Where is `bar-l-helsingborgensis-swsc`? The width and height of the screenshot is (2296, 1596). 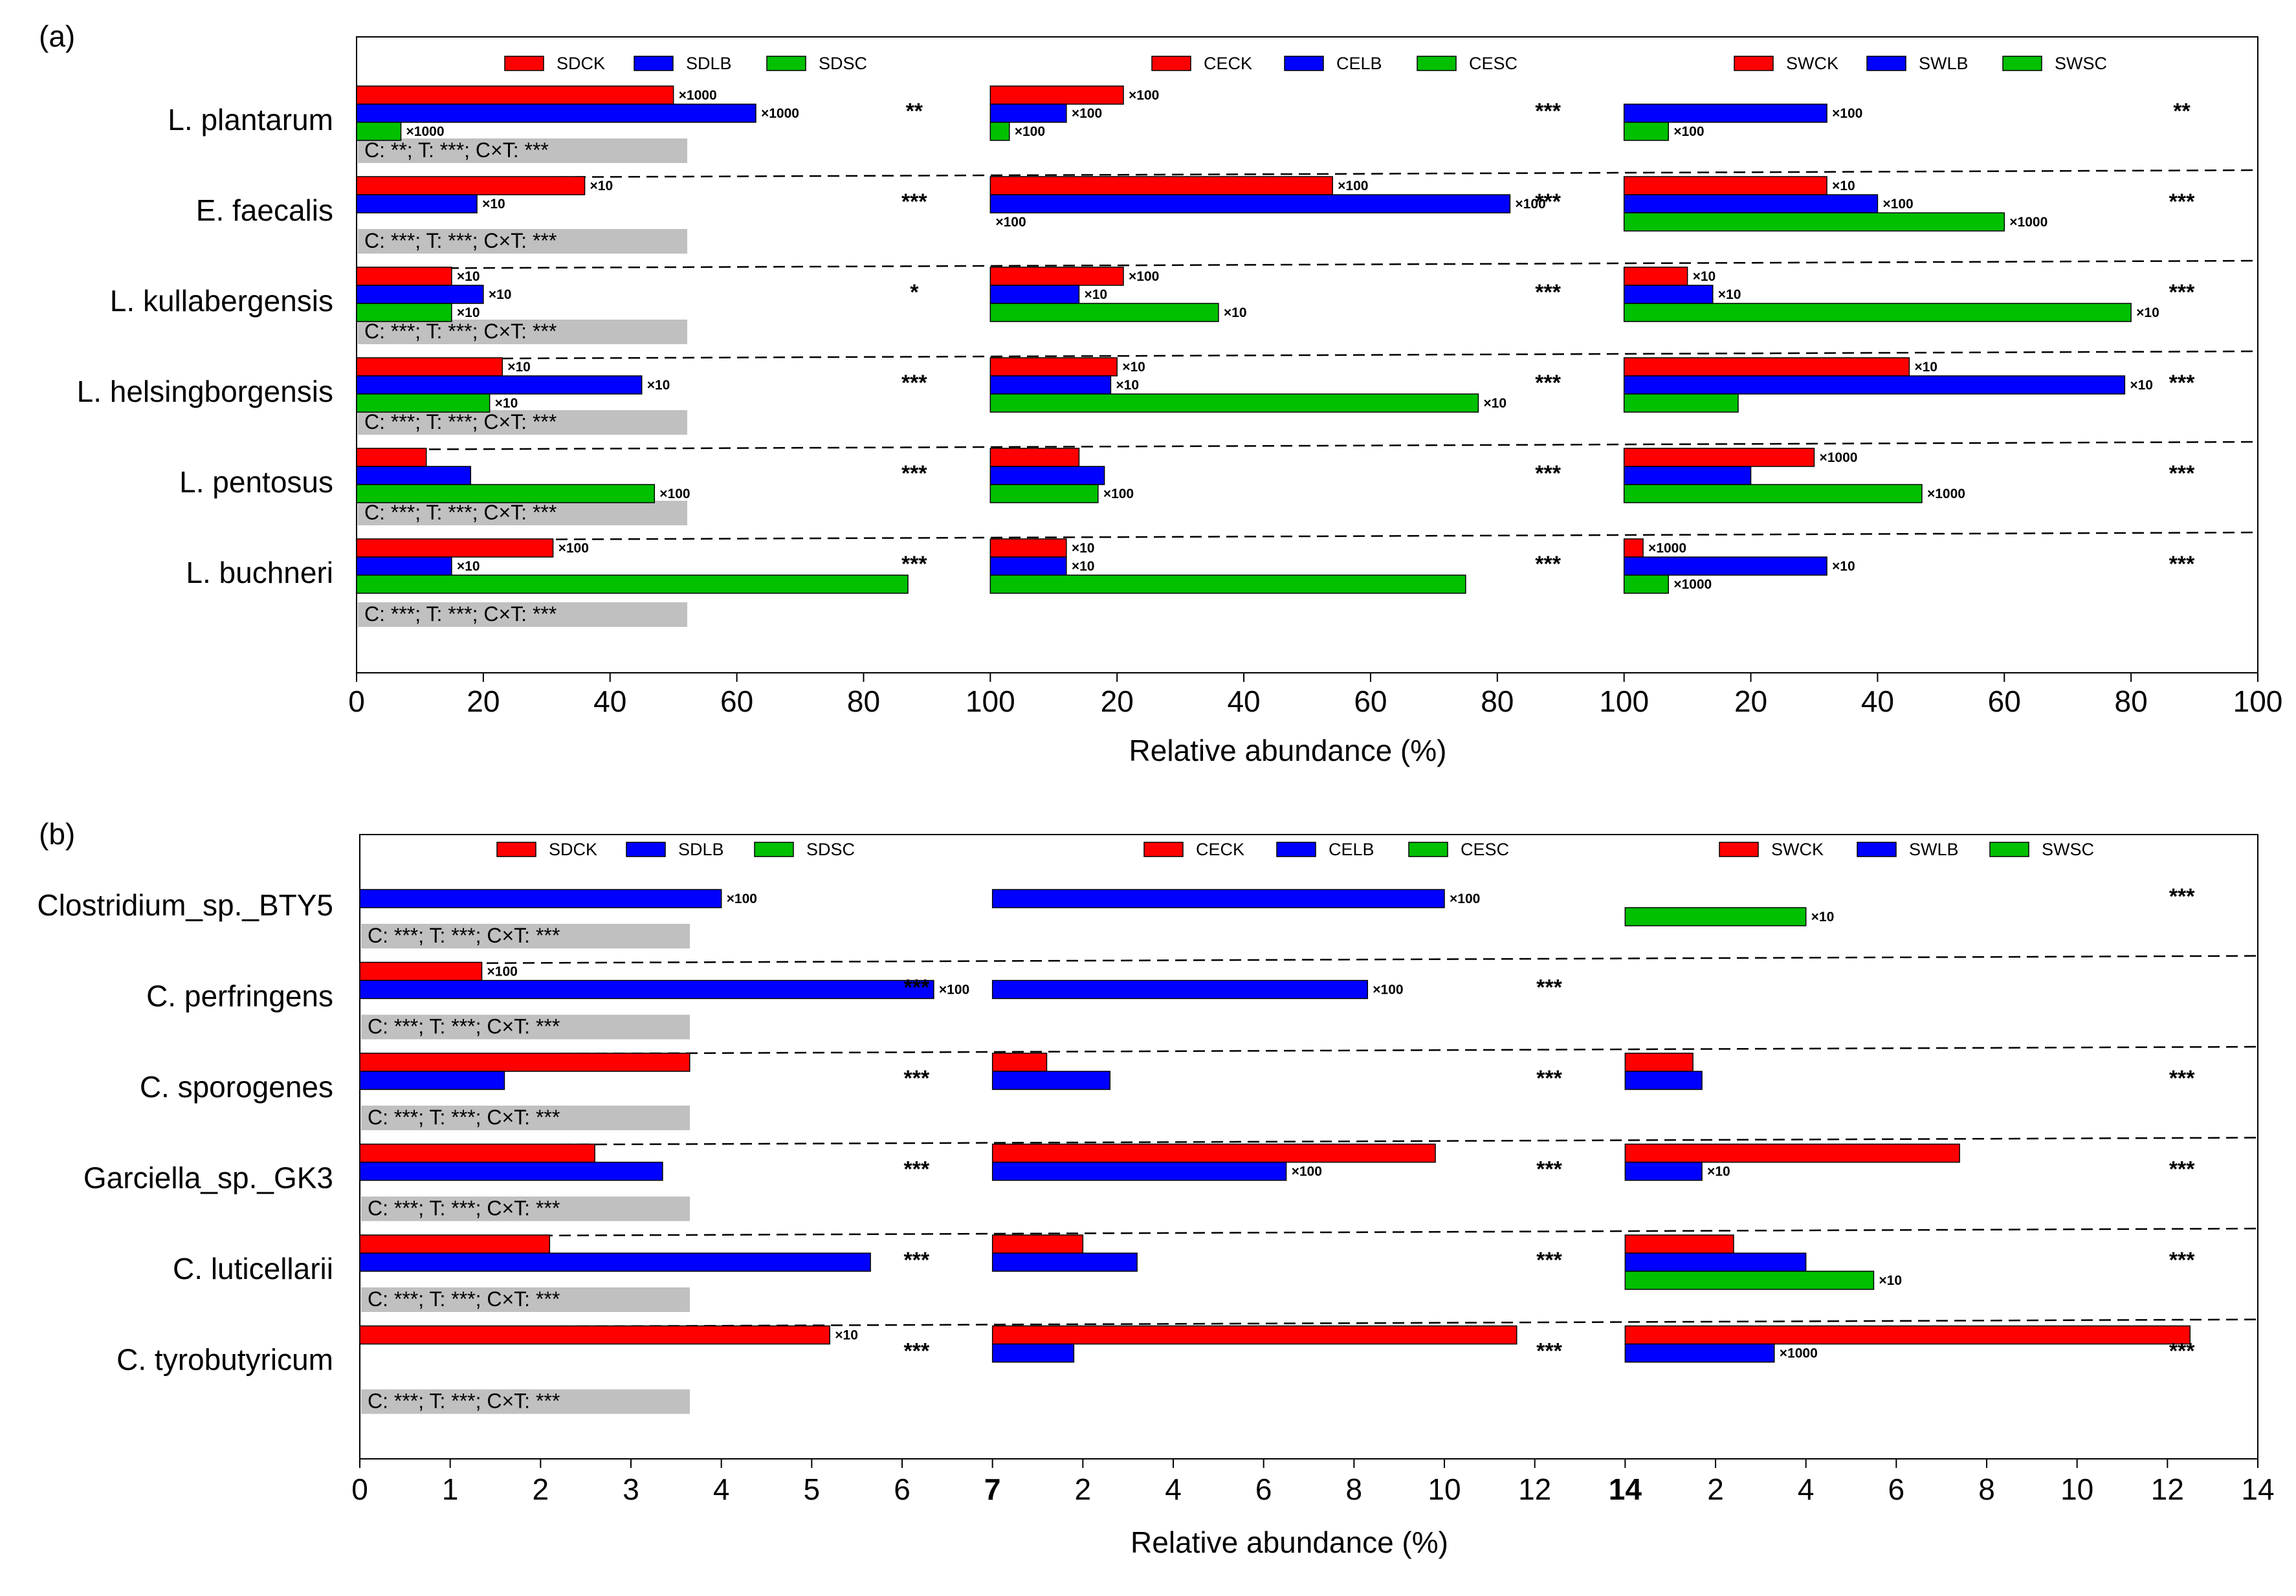 bar-l-helsingborgensis-swsc is located at coordinates (1681, 403).